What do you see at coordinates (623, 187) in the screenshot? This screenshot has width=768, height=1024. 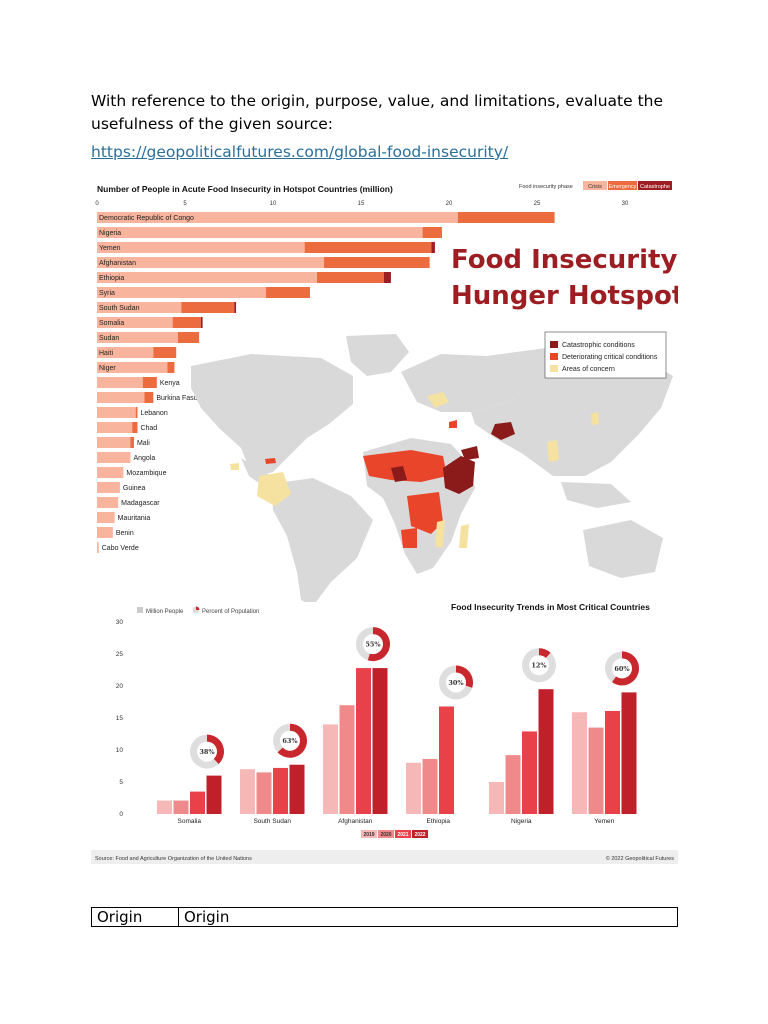 I see `phase-legend-label: Emergency` at bounding box center [623, 187].